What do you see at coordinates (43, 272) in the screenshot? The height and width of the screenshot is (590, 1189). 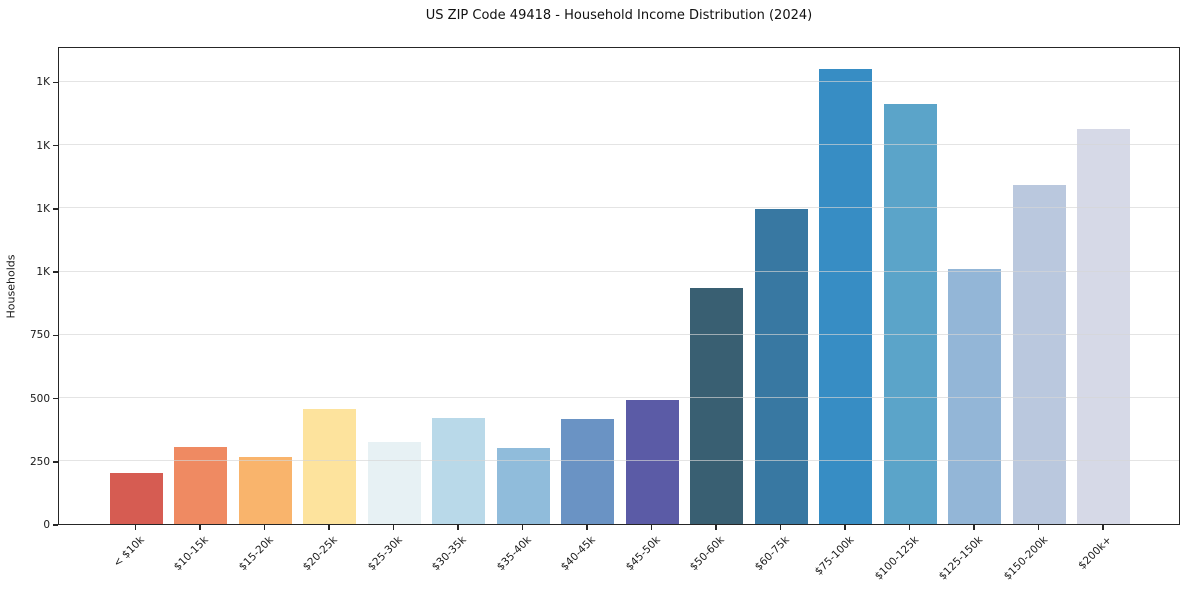 I see `y-tick-label-1000: 1K` at bounding box center [43, 272].